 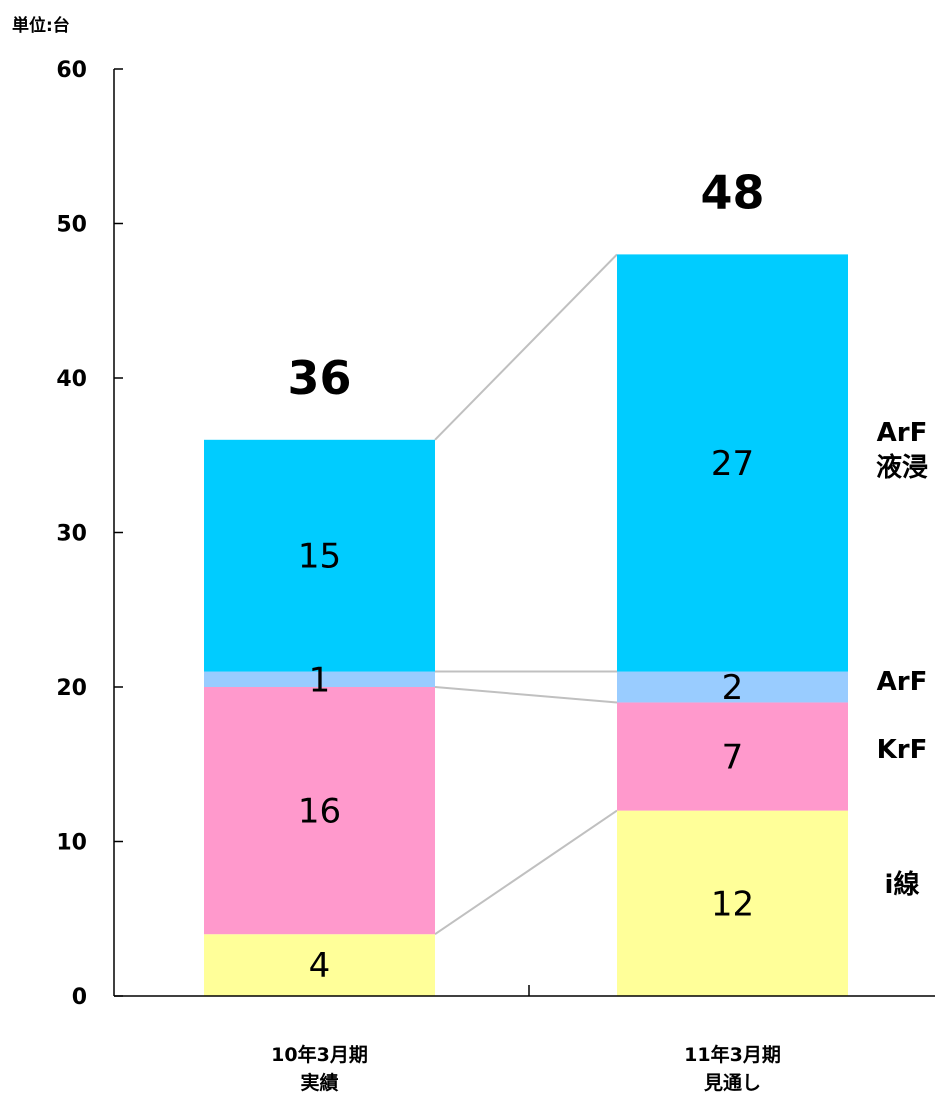 I want to click on y-tick-label: 50, so click(x=71, y=225).